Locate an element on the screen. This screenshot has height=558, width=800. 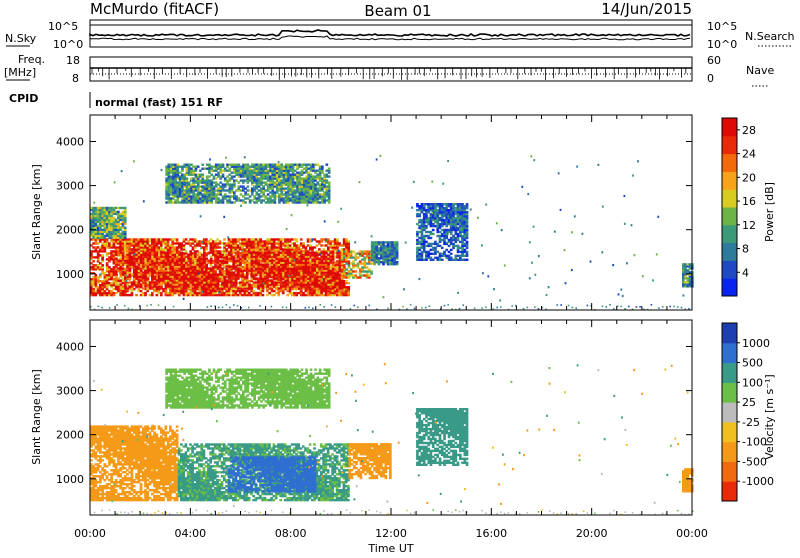
nave-tick-top: 60 is located at coordinates (714, 60).